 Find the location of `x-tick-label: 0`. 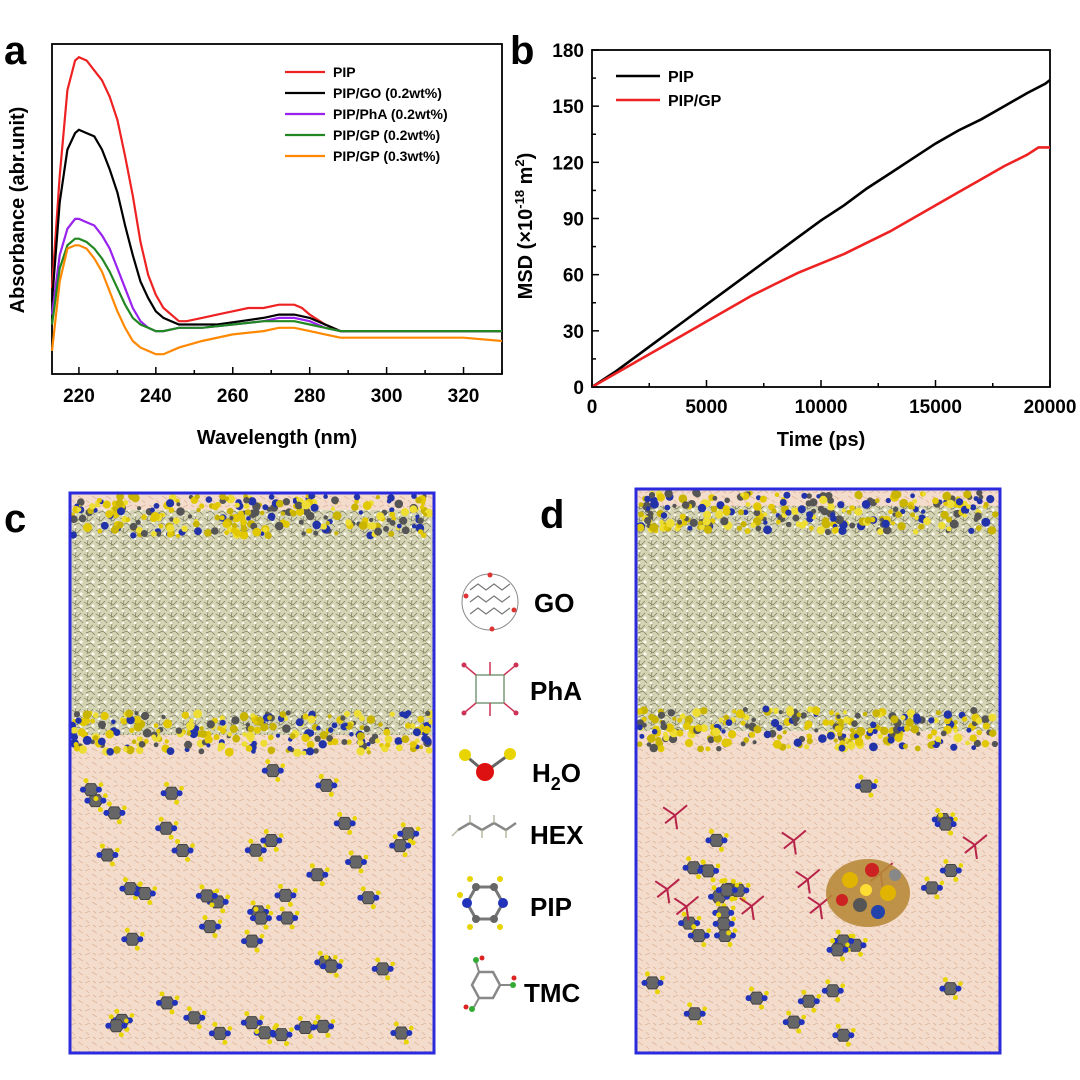

x-tick-label: 0 is located at coordinates (592, 407).